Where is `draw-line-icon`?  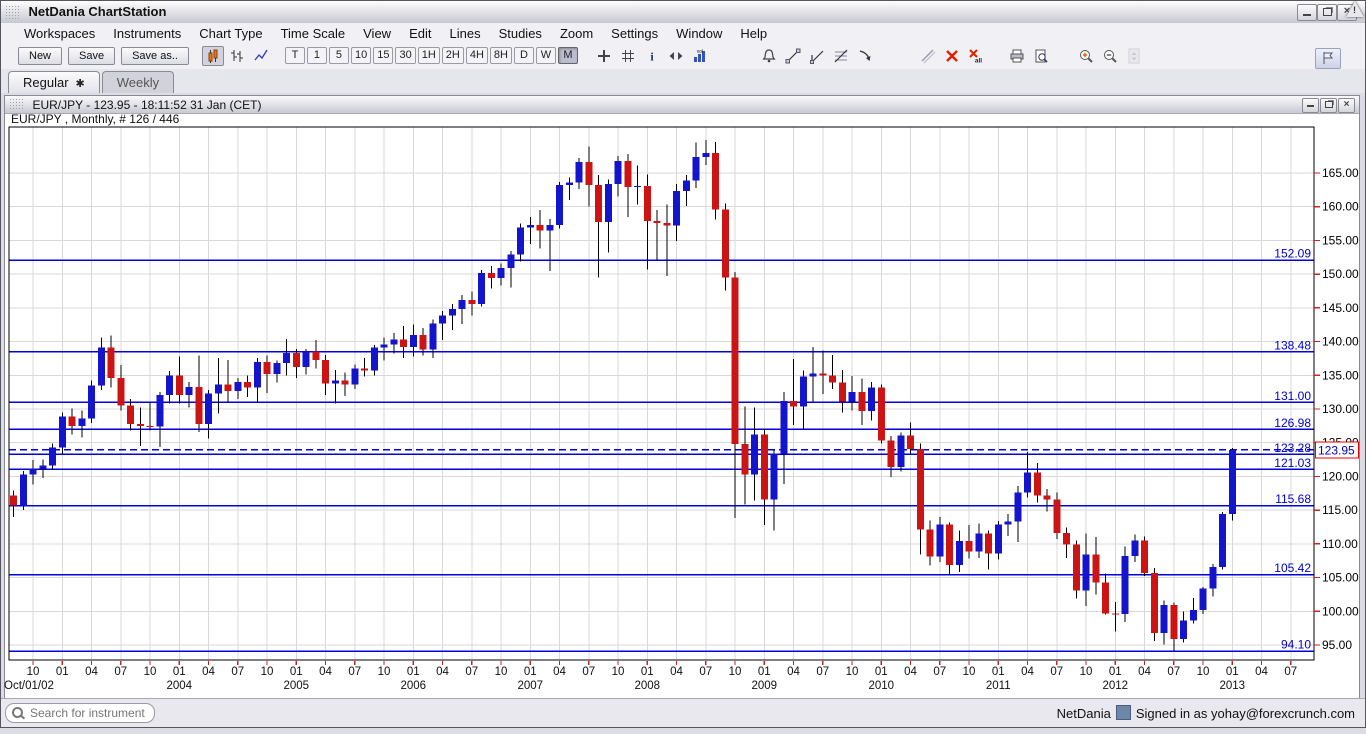
draw-line-icon is located at coordinates (928, 56).